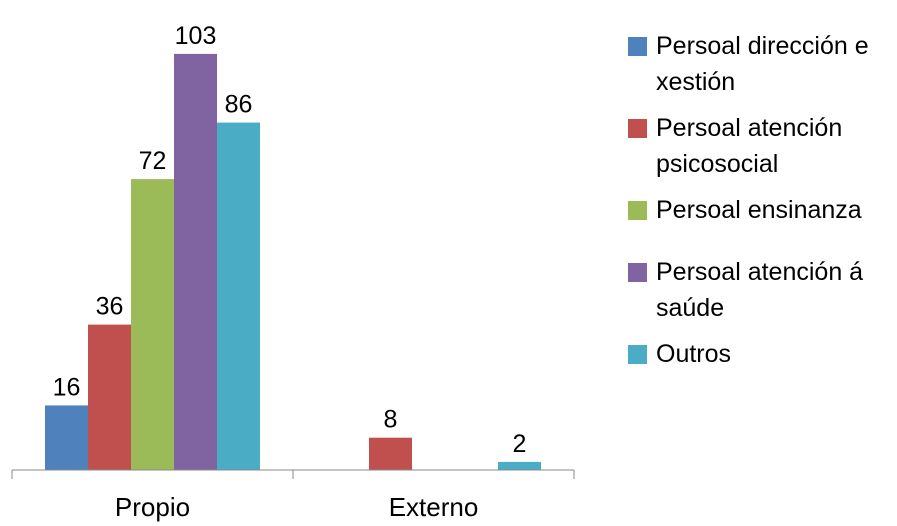 Image resolution: width=897 pixels, height=526 pixels. What do you see at coordinates (296, 507) in the screenshot?
I see `x-axis-tick-labels: Propio Externo` at bounding box center [296, 507].